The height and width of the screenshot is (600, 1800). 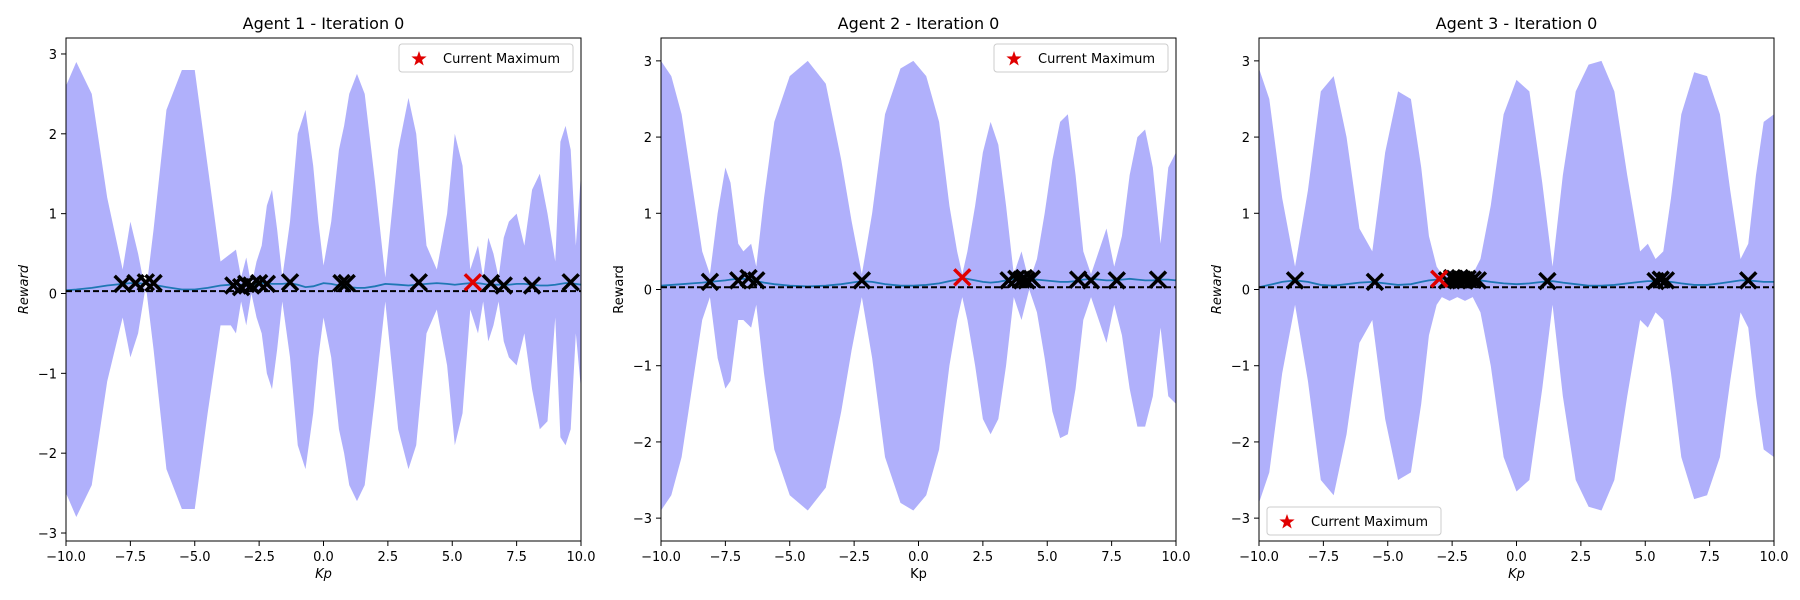 What do you see at coordinates (648, 62) in the screenshot?
I see `y-tick-label: 3` at bounding box center [648, 62].